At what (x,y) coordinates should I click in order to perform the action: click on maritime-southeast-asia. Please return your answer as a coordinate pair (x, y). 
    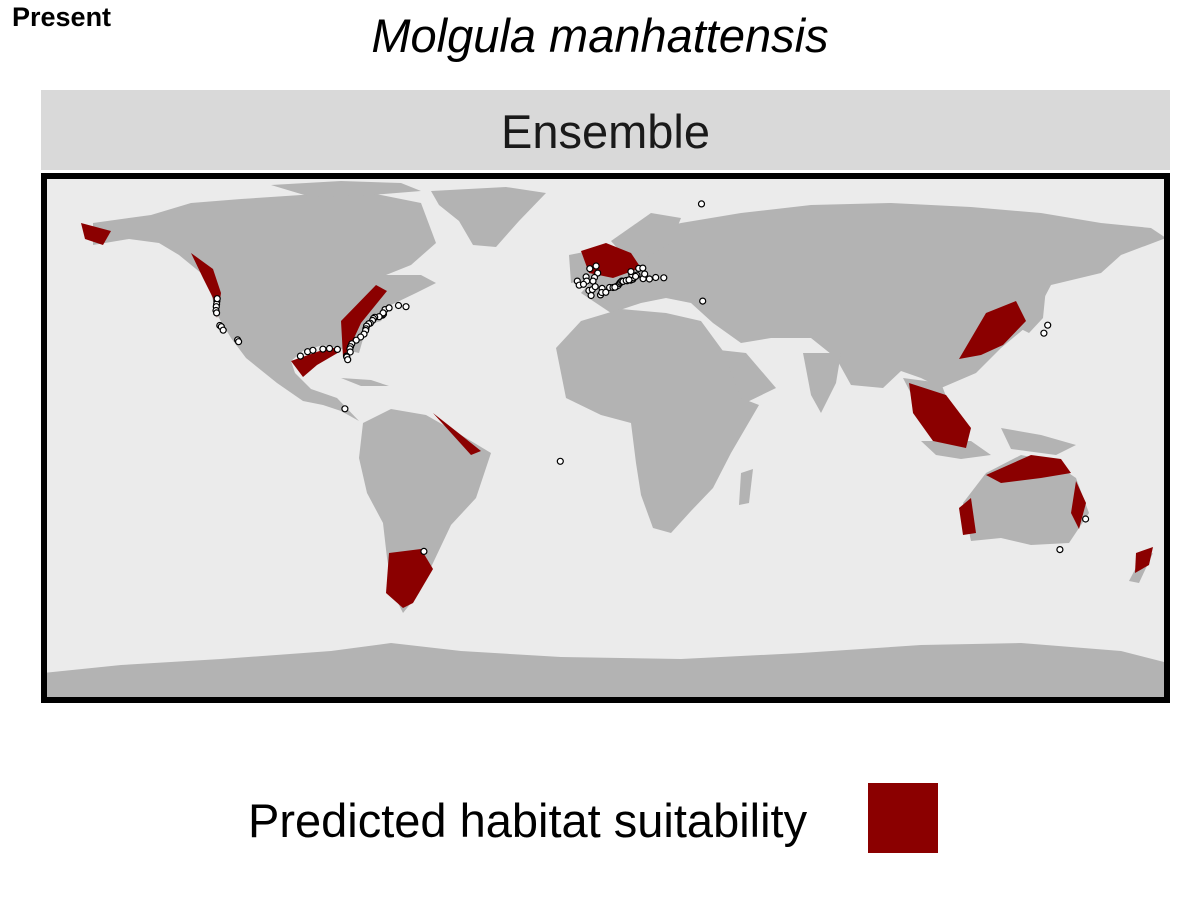
    Looking at the image, I should click on (998, 443).